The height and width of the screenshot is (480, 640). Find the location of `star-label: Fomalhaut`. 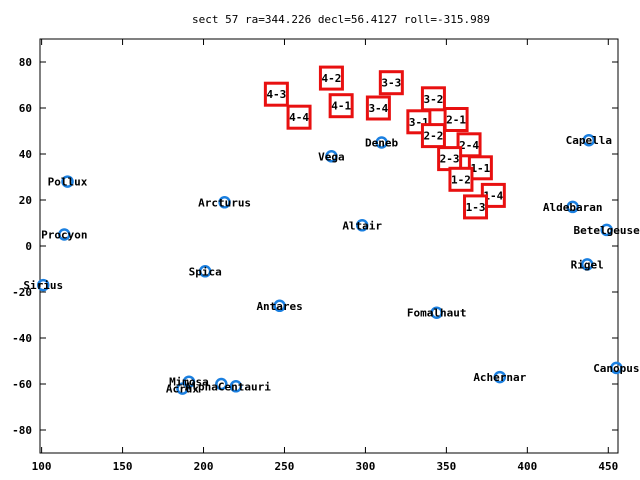

star-label: Fomalhaut is located at coordinates (437, 313).